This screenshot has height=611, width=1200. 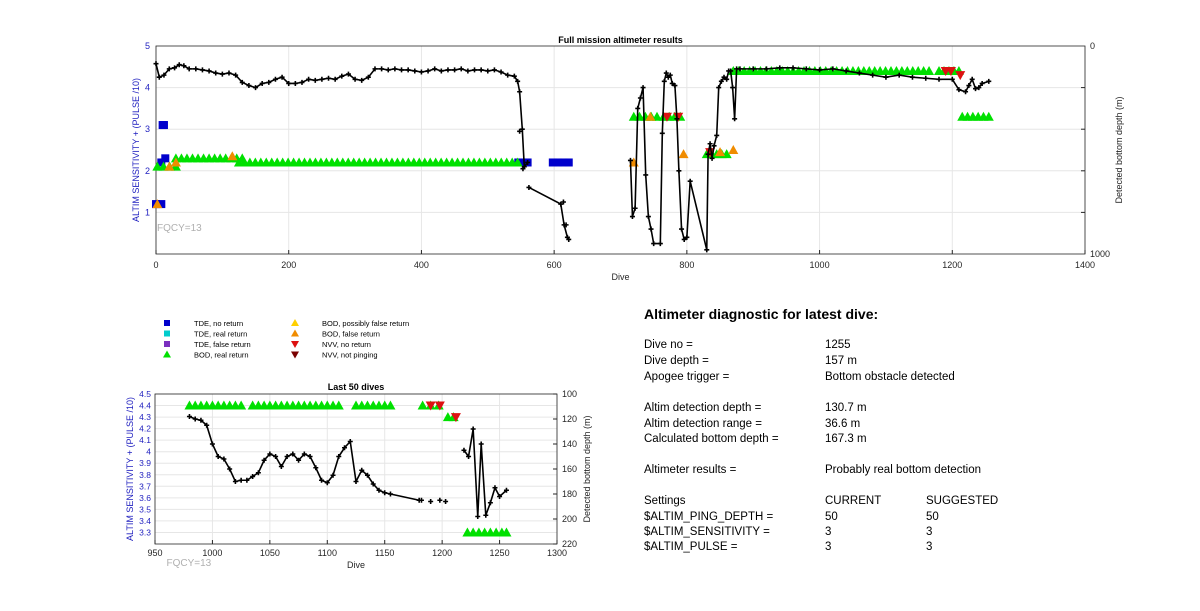 What do you see at coordinates (147, 171) in the screenshot?
I see `y-tick-label: 2` at bounding box center [147, 171].